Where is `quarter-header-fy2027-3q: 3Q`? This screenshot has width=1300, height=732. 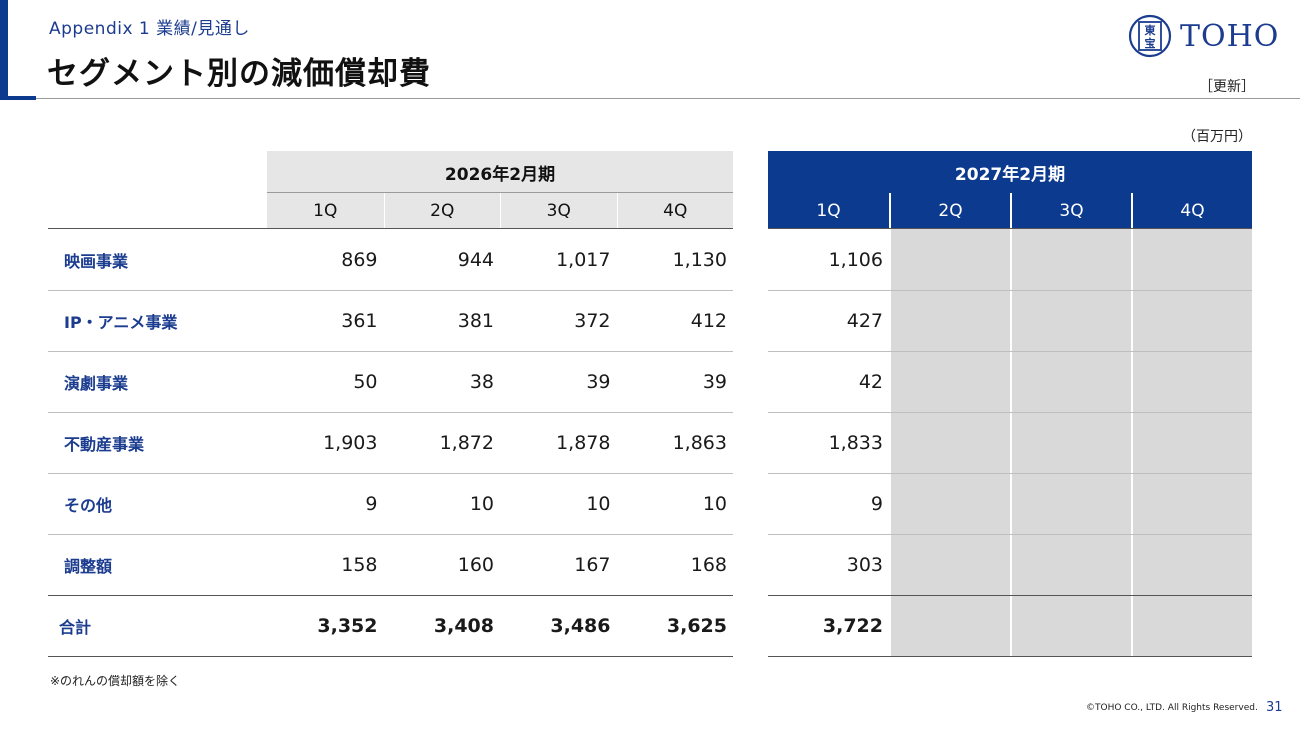 quarter-header-fy2027-3q: 3Q is located at coordinates (1070, 211).